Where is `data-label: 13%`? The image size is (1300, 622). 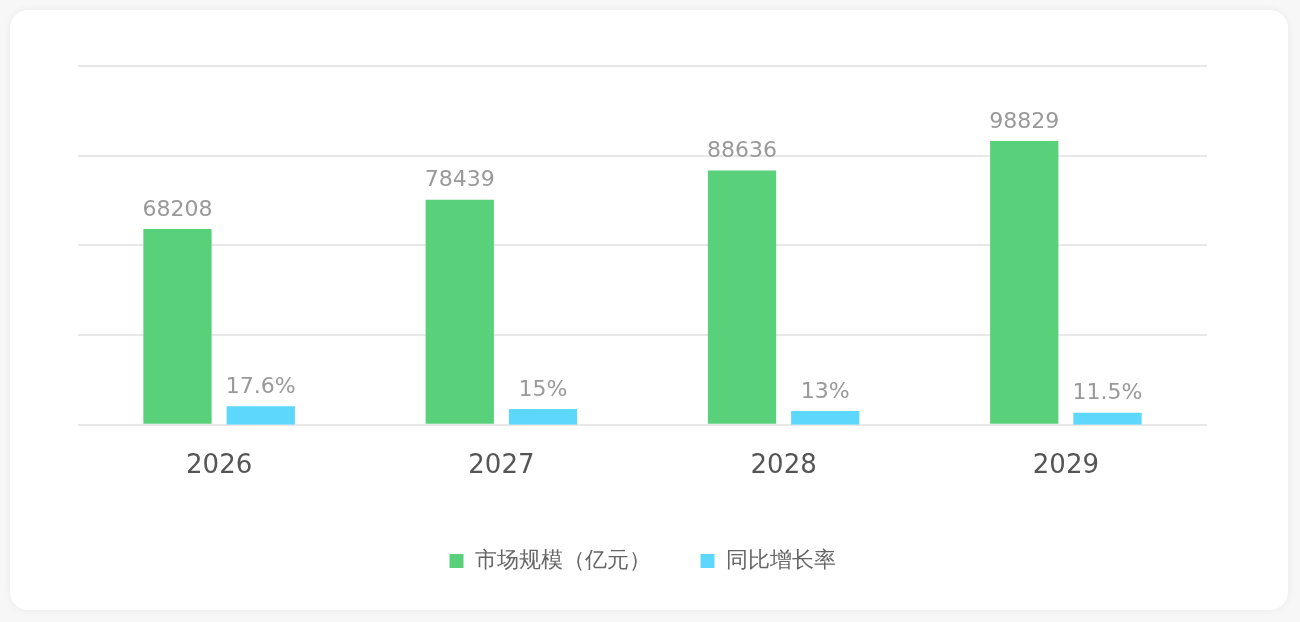
data-label: 13% is located at coordinates (825, 390).